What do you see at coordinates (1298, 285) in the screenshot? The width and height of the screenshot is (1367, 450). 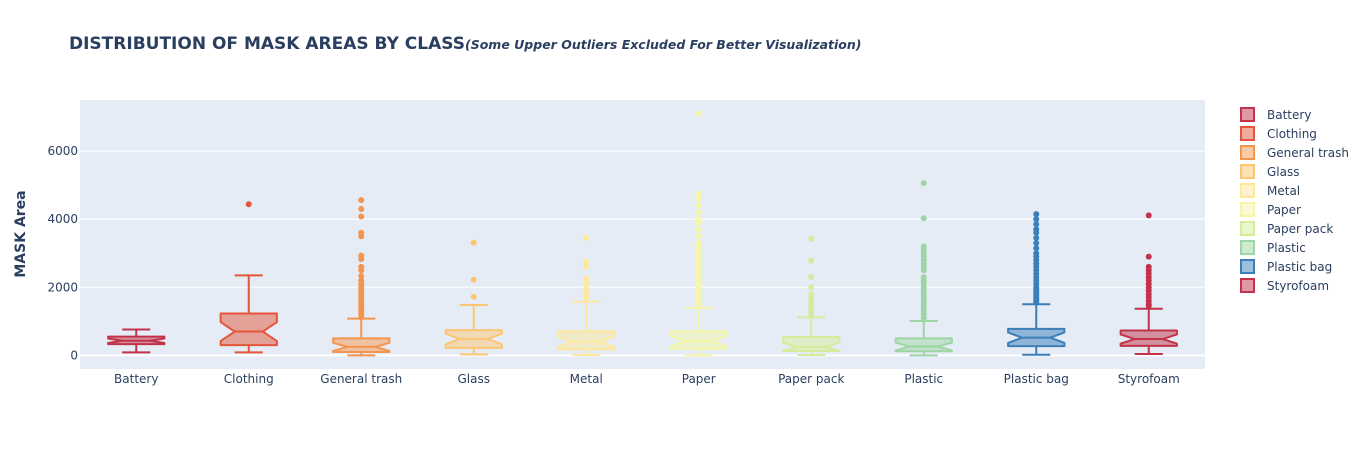 I see `legend-label: Styrofoam` at bounding box center [1298, 285].